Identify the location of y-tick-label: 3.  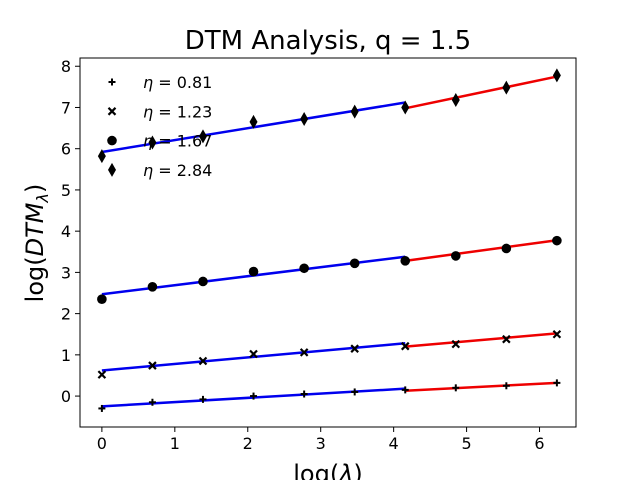
(66, 272).